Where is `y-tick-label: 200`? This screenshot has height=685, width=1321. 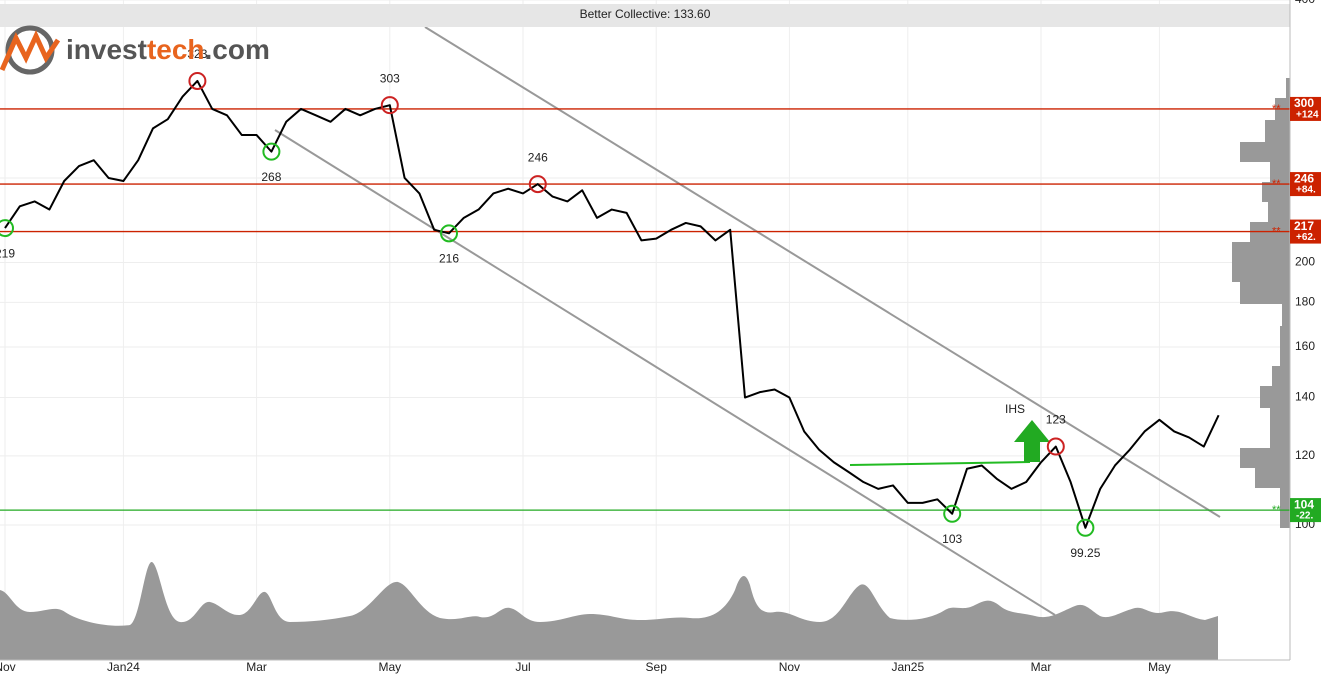 y-tick-label: 200 is located at coordinates (1305, 262).